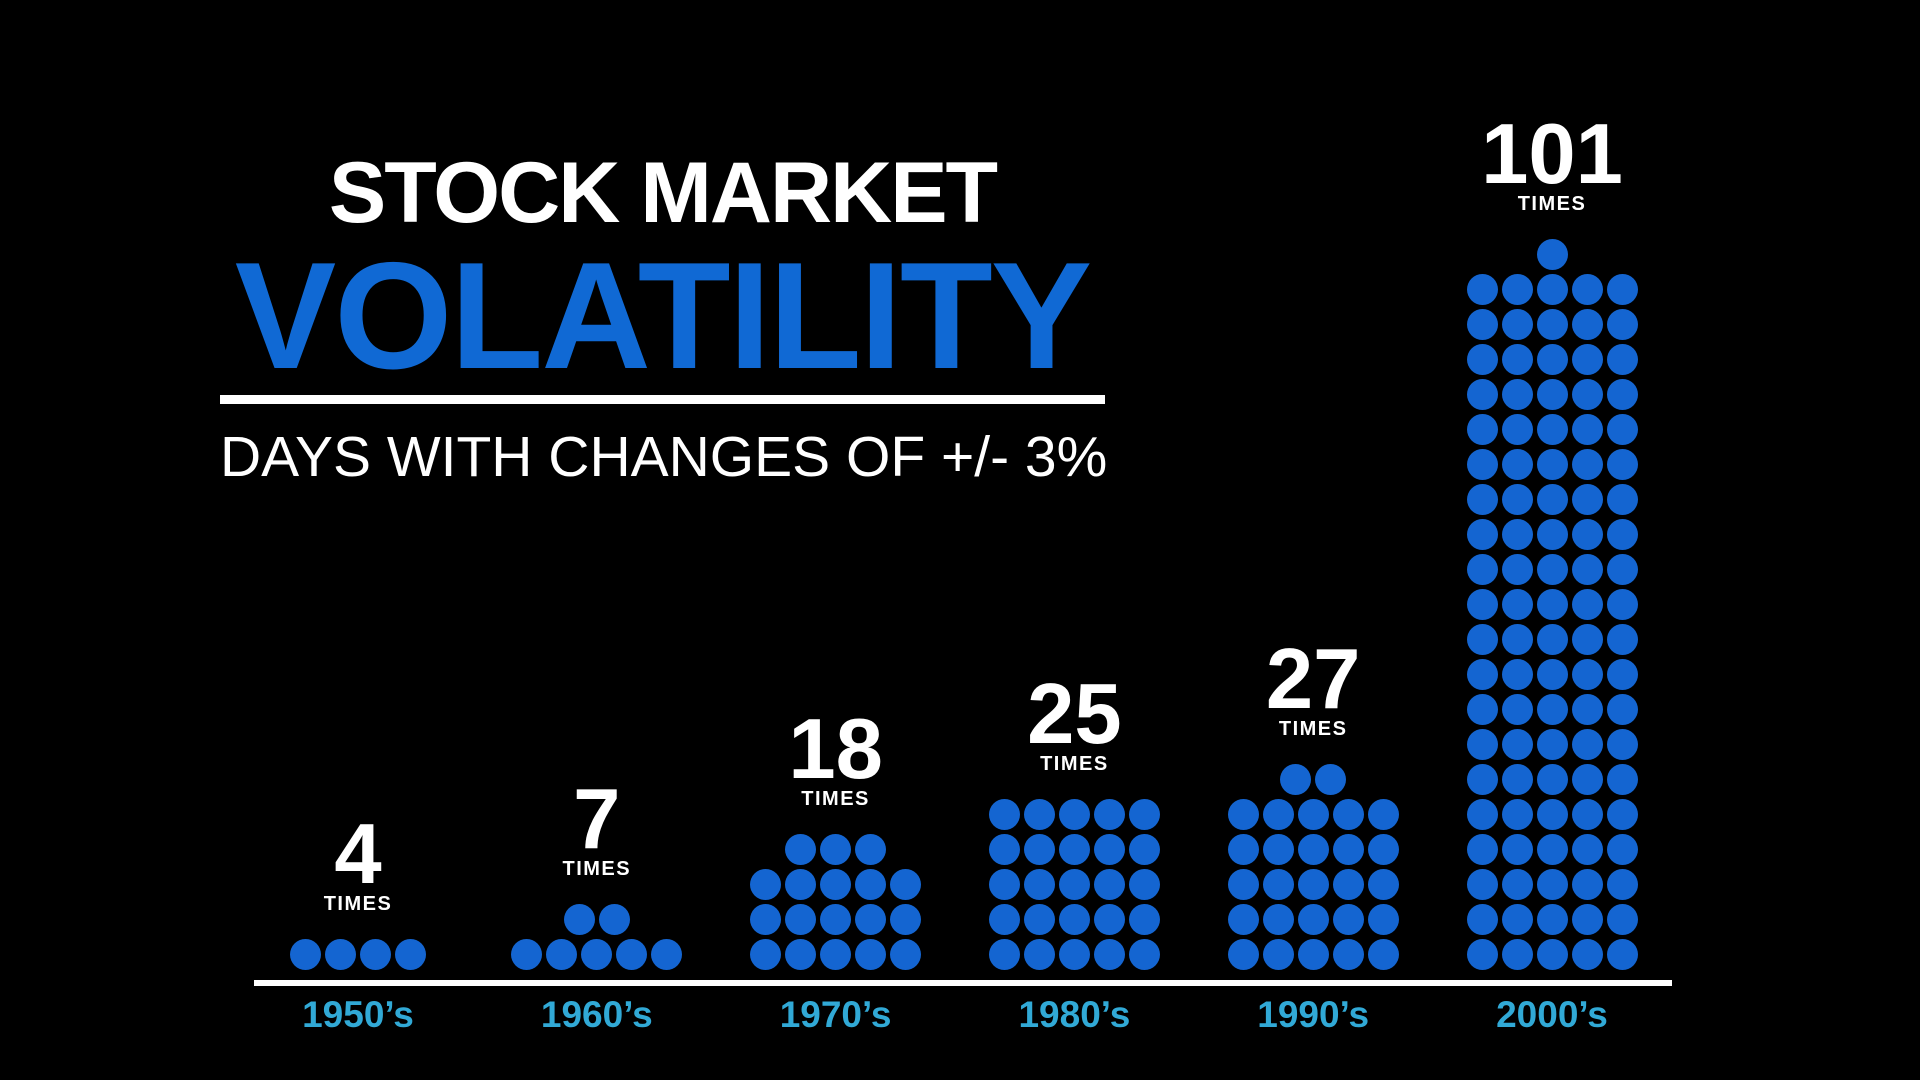 Image resolution: width=1920 pixels, height=1080 pixels. I want to click on times-label-1950s: TIMES, so click(358, 904).